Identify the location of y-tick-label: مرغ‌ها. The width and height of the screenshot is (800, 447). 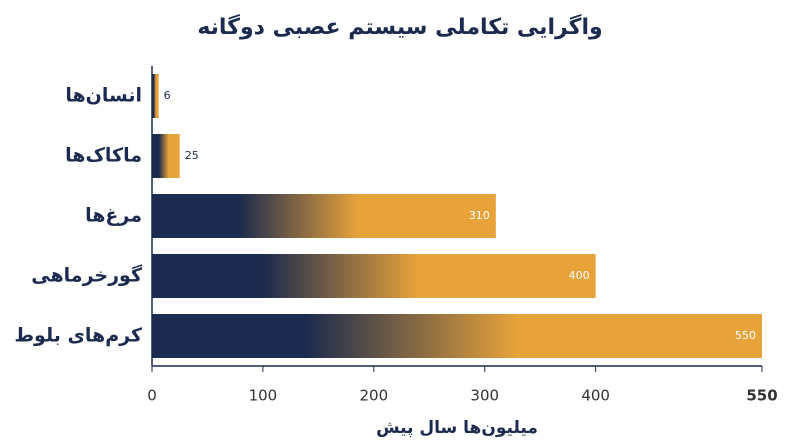
(113, 216).